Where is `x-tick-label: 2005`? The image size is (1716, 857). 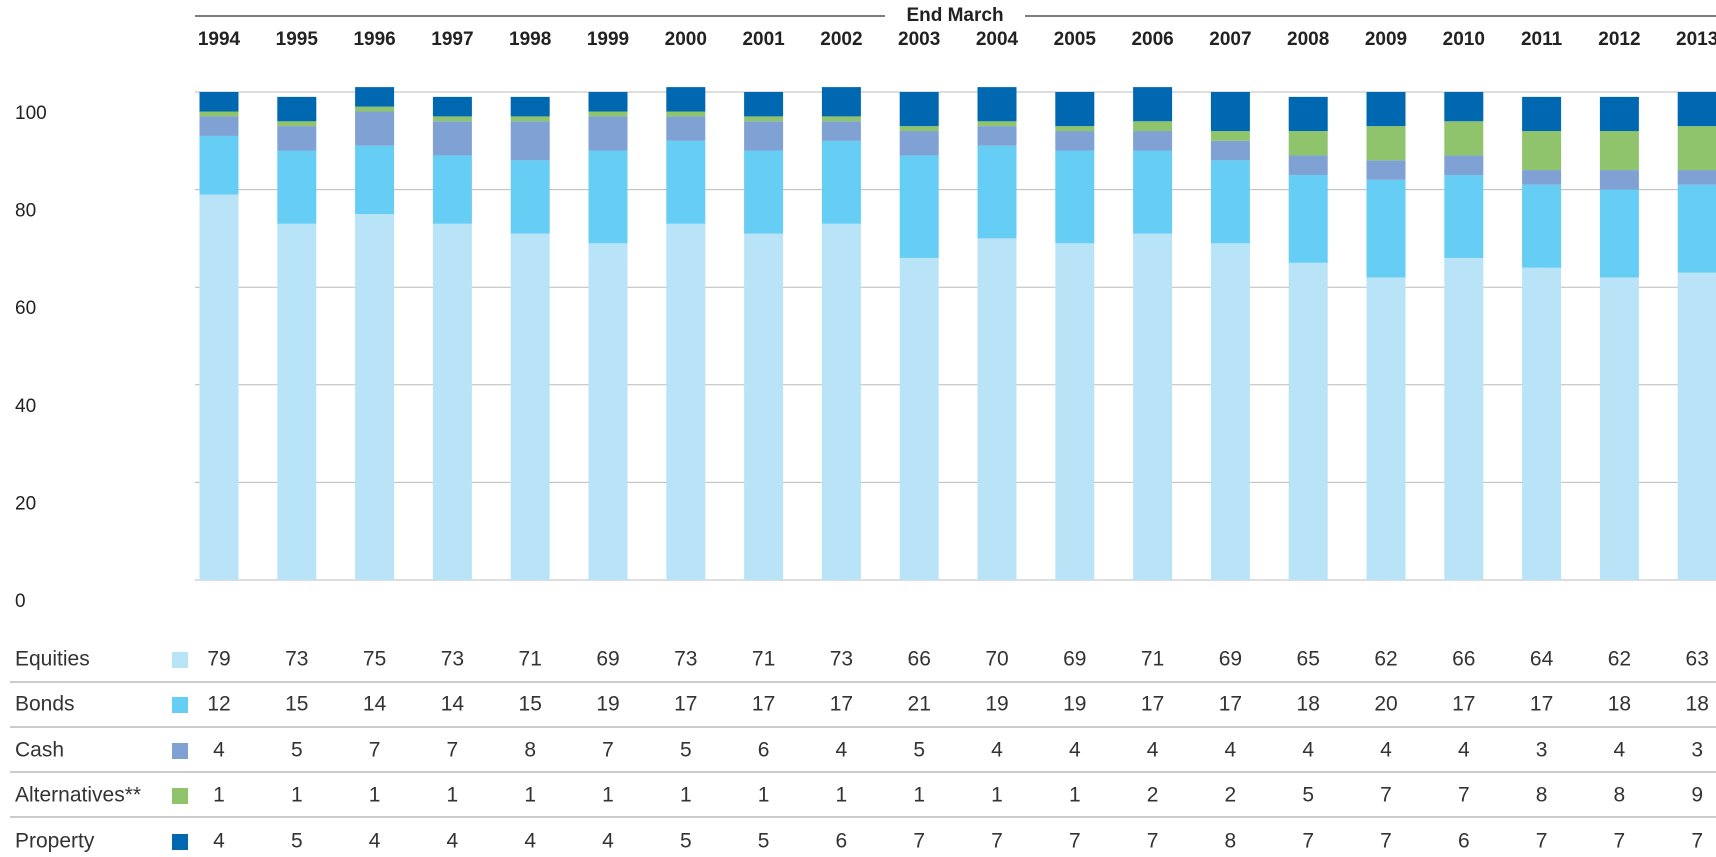 x-tick-label: 2005 is located at coordinates (1075, 39).